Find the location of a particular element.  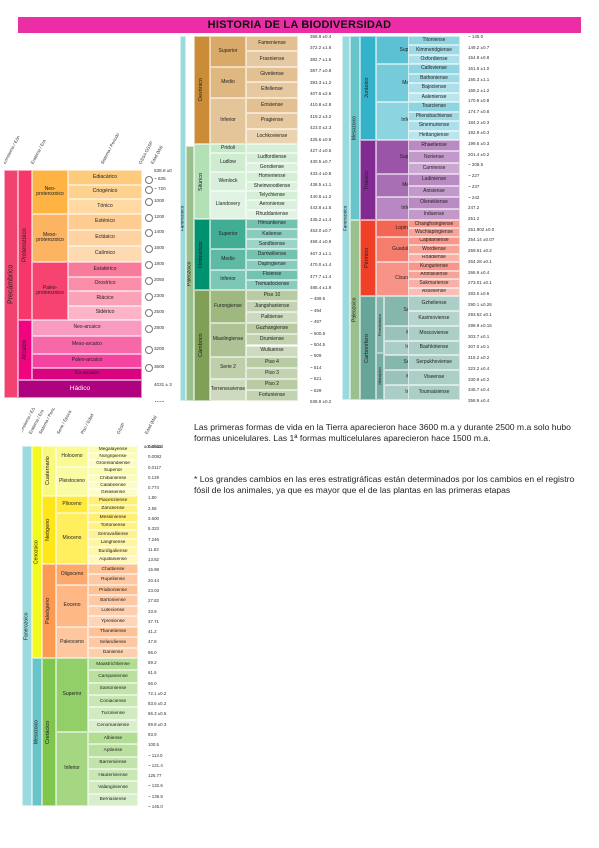

period-0-label: Devónico is located at coordinates (201, 90).